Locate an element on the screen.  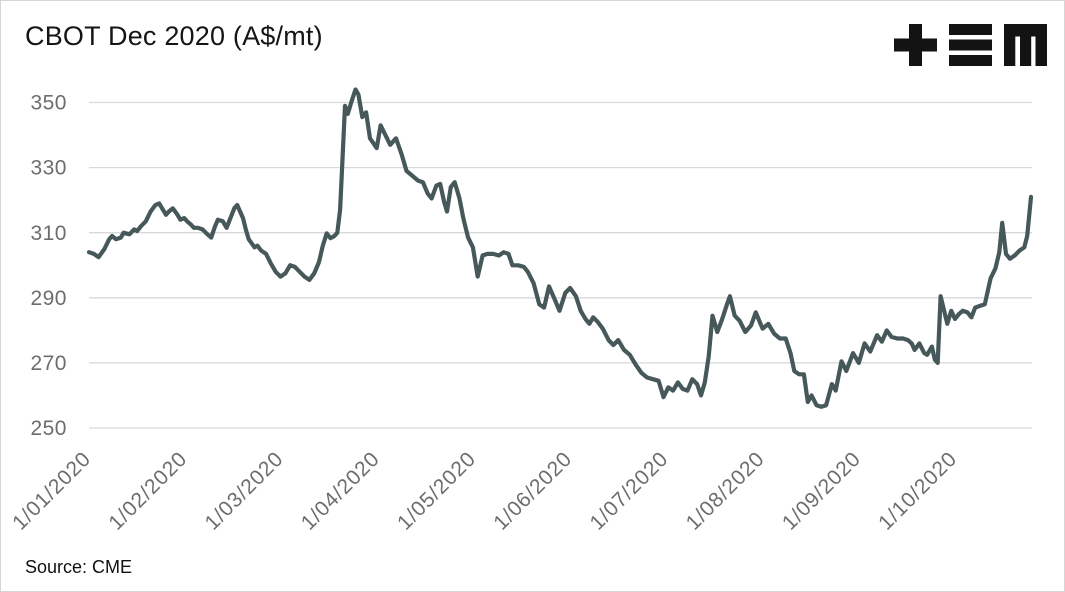
source-label: Source: CME is located at coordinates (79, 567).